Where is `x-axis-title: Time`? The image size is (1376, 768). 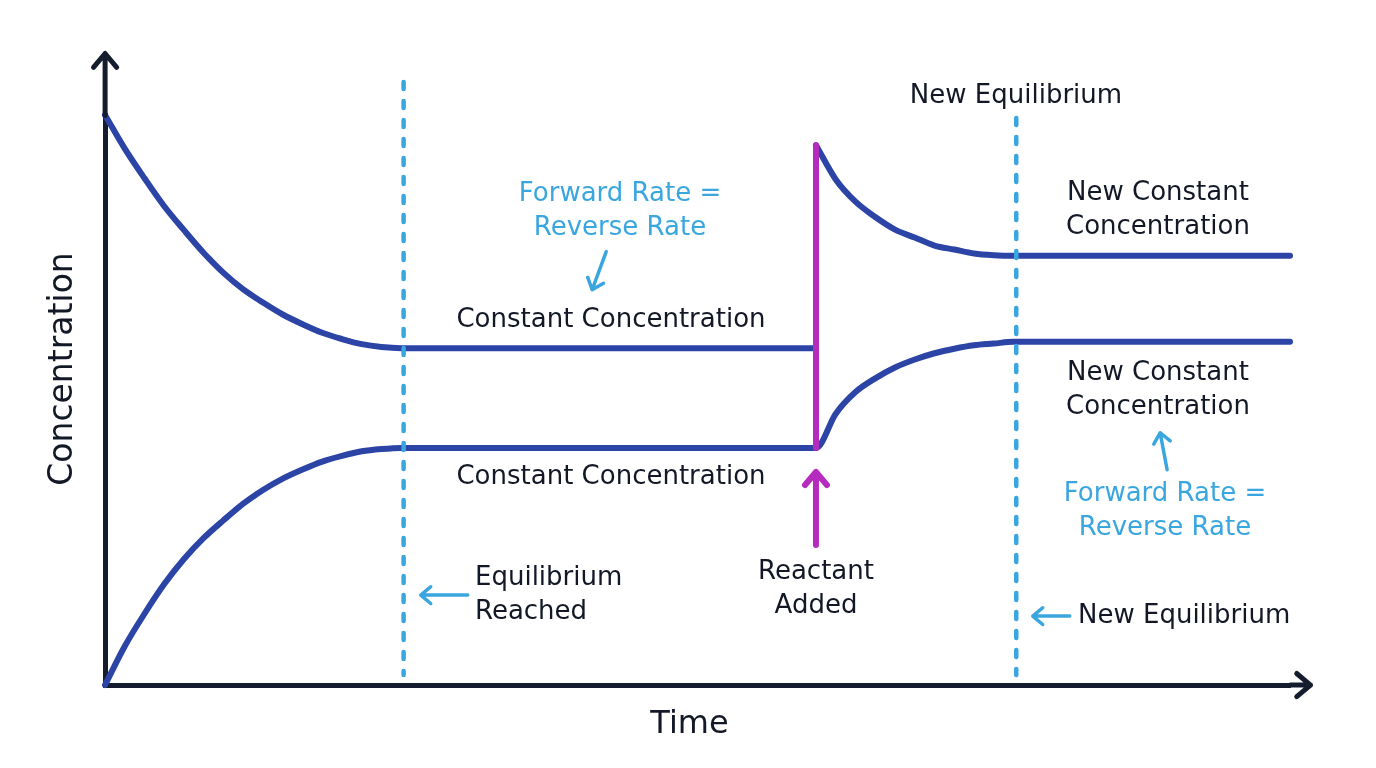 x-axis-title: Time is located at coordinates (689, 722).